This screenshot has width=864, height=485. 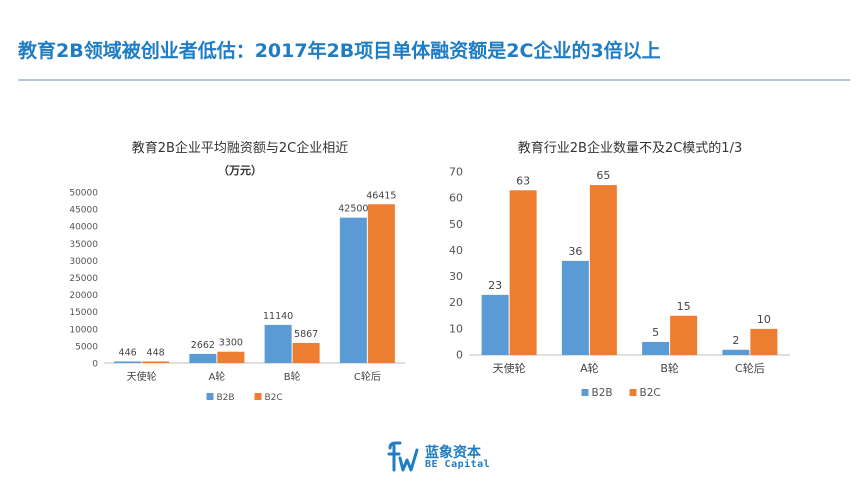 What do you see at coordinates (240, 170) in the screenshot?
I see `chart-subtitle: （万元）` at bounding box center [240, 170].